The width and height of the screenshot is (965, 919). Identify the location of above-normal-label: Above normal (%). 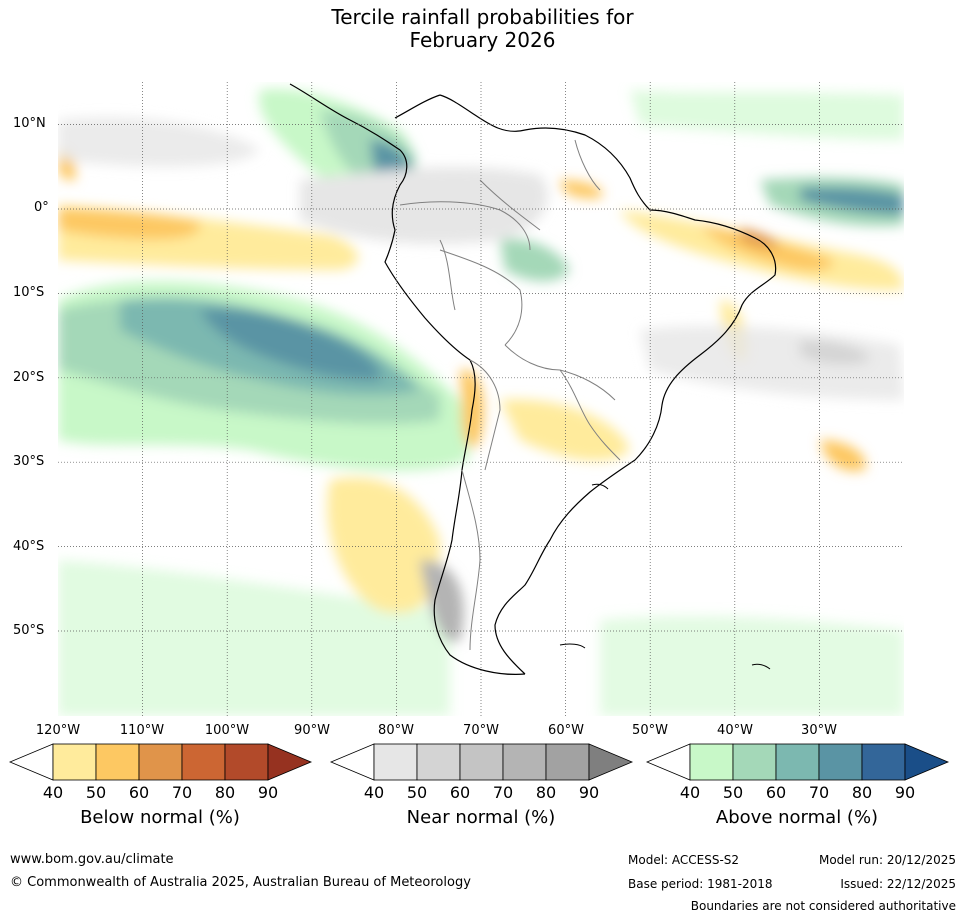
(797, 817).